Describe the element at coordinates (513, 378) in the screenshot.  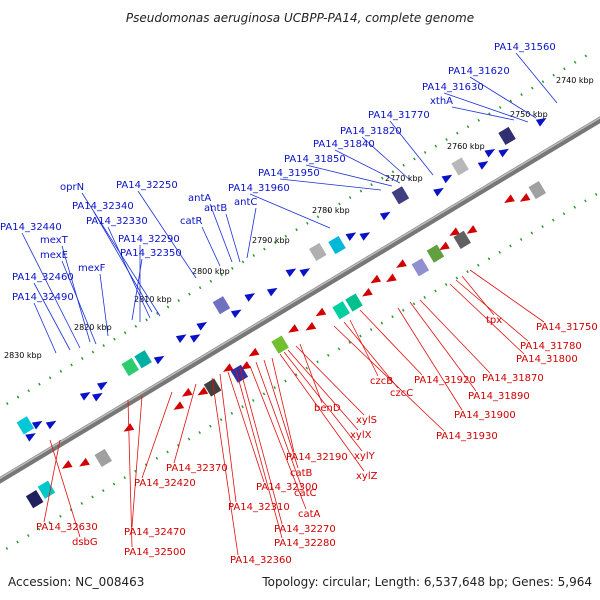
I see `gene-label-reverse: PA14_31870` at that location.